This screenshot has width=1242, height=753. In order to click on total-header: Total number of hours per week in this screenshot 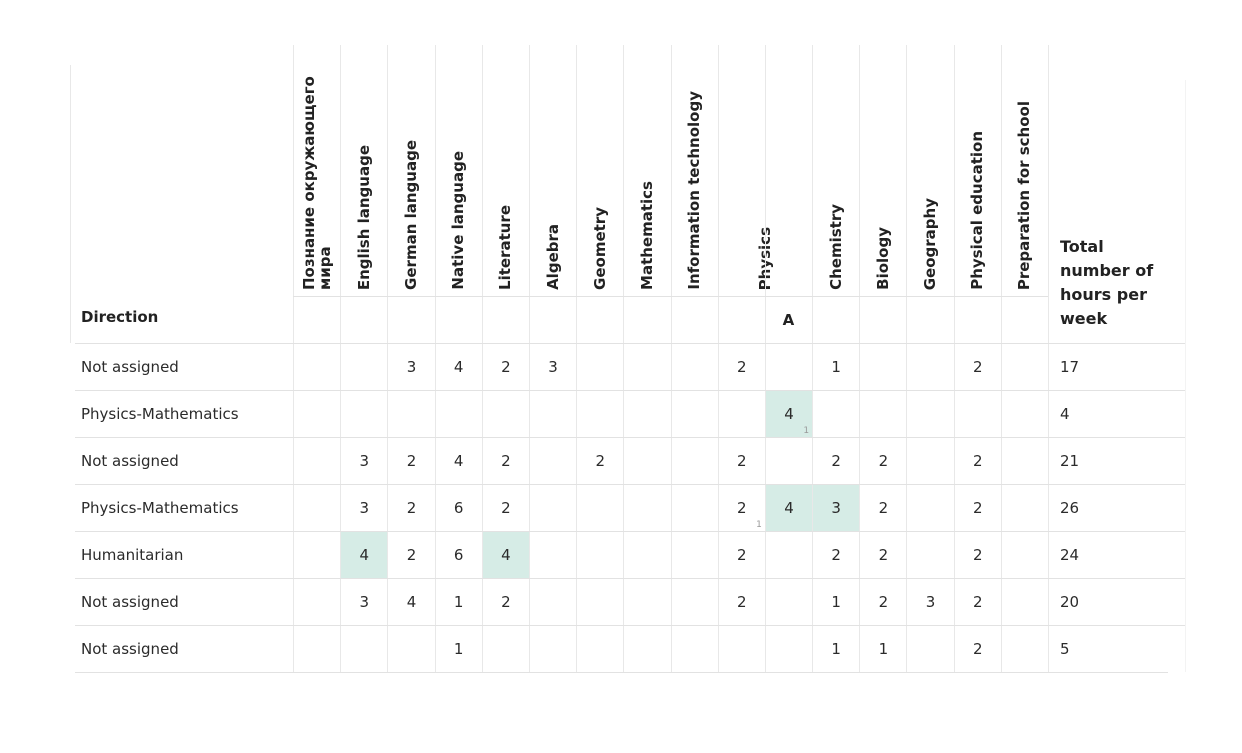, I will do `click(1107, 282)`.